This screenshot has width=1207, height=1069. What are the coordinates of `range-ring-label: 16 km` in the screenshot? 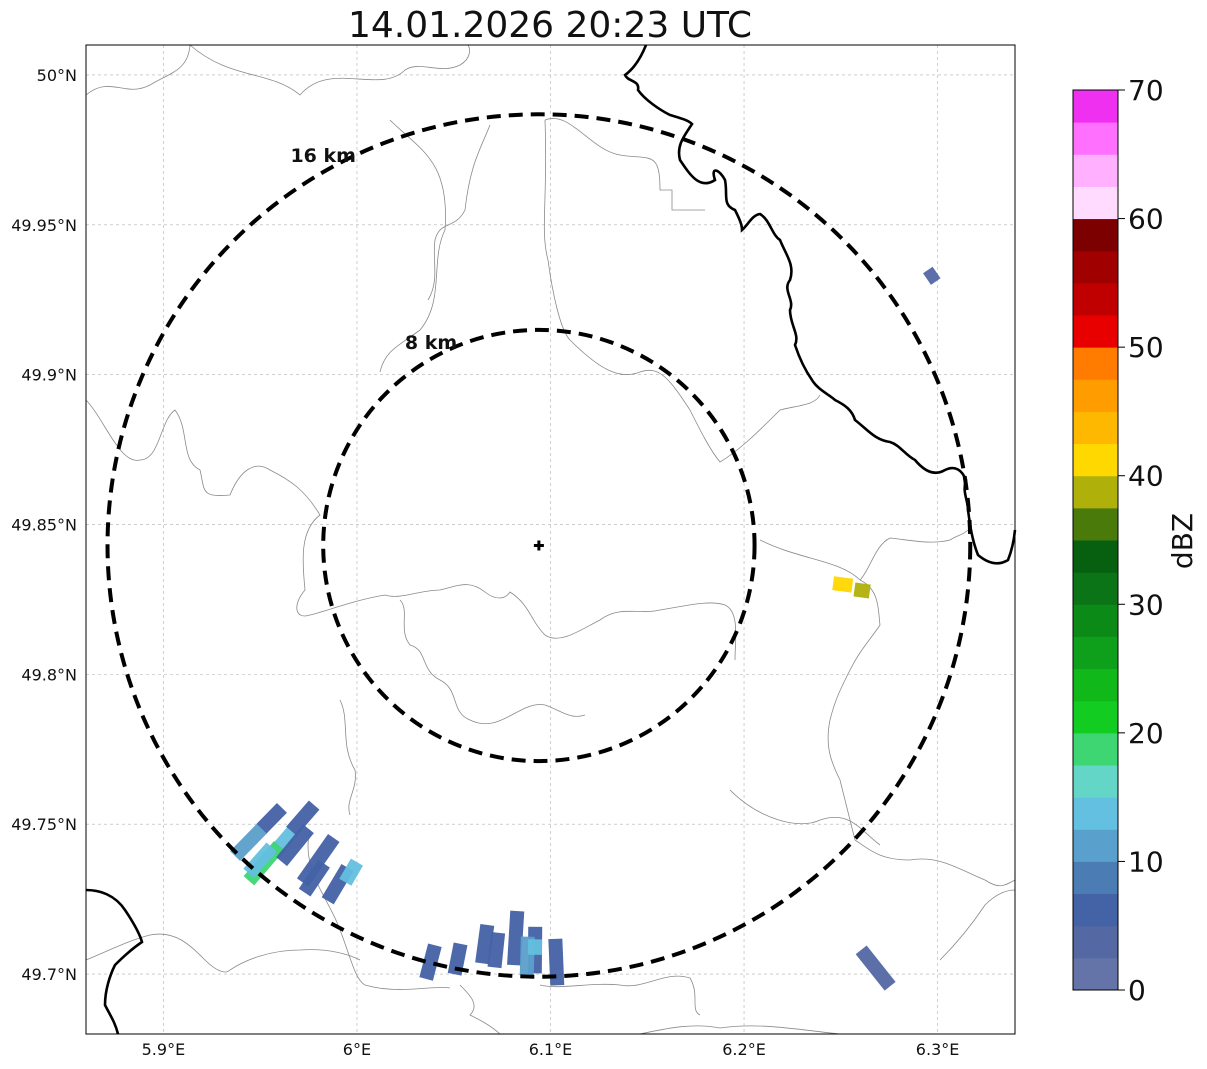 It's located at (323, 156).